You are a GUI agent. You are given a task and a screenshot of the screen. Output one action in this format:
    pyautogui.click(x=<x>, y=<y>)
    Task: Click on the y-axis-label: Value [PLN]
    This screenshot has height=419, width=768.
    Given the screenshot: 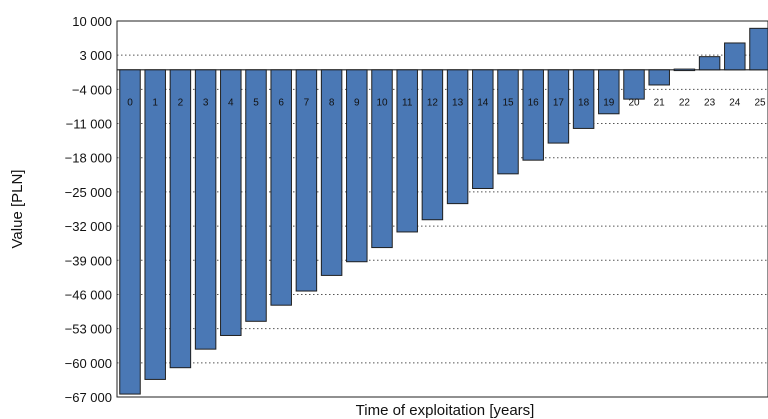 What is the action you would take?
    pyautogui.click(x=17, y=209)
    